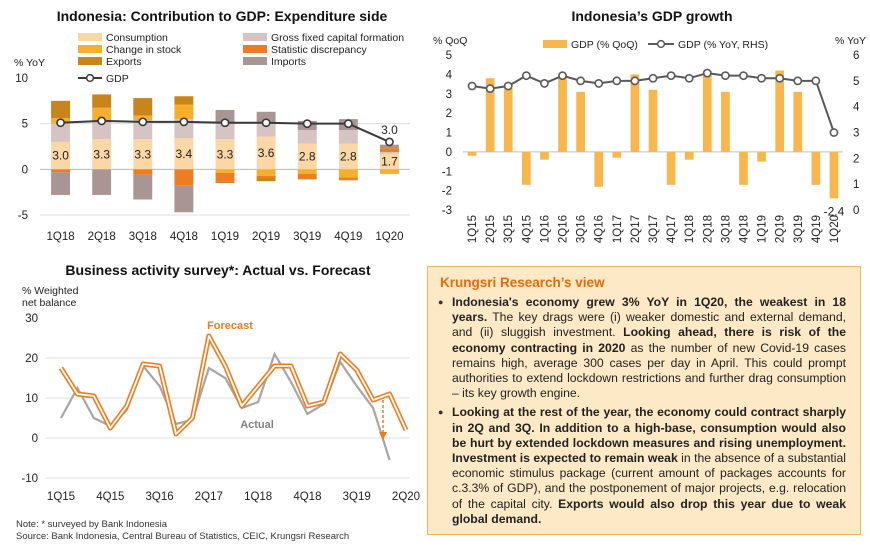 The image size is (870, 550). What do you see at coordinates (654, 229) in the screenshot?
I see `x-tick-label: 3Q17` at bounding box center [654, 229].